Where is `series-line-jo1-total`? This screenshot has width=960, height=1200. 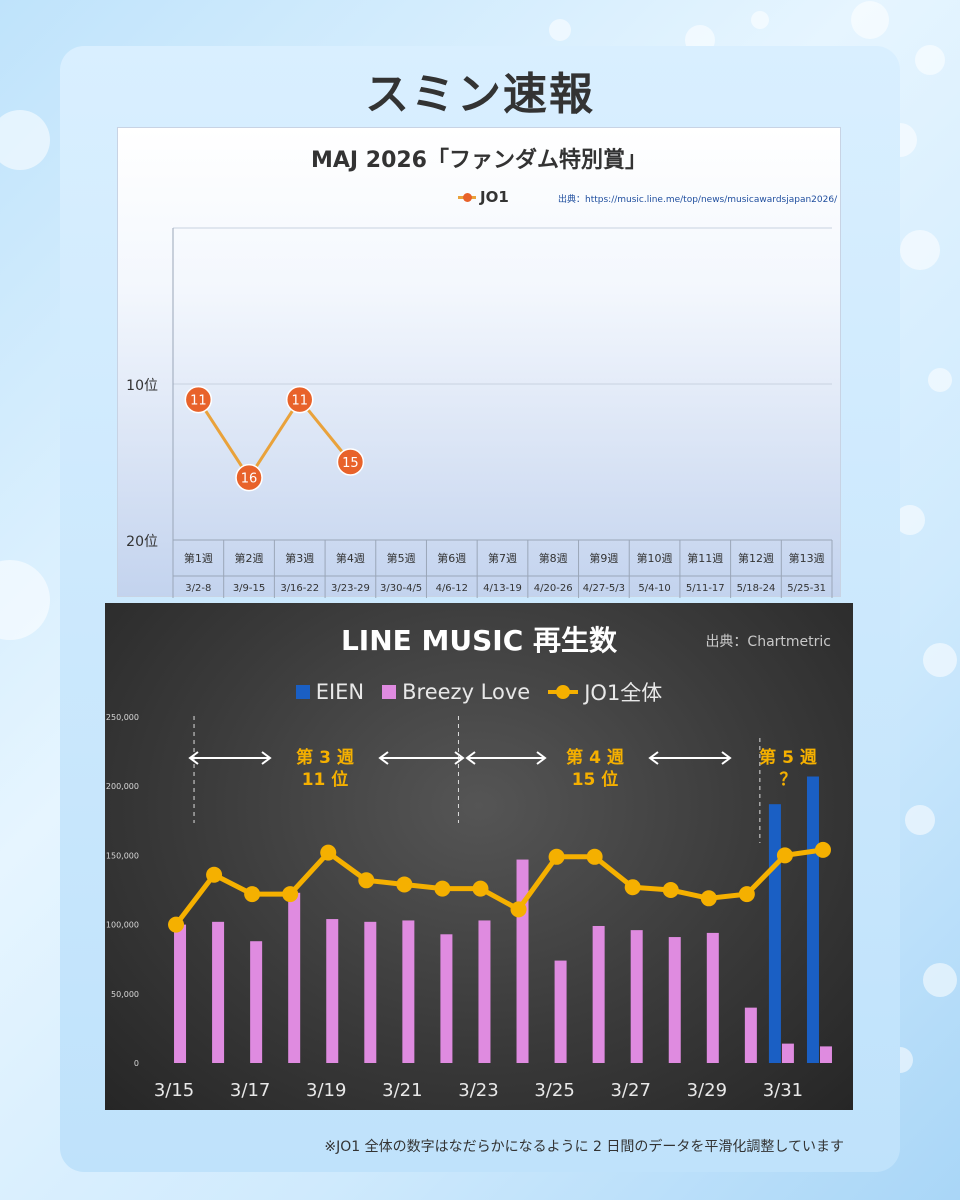 series-line-jo1-total is located at coordinates (499, 887).